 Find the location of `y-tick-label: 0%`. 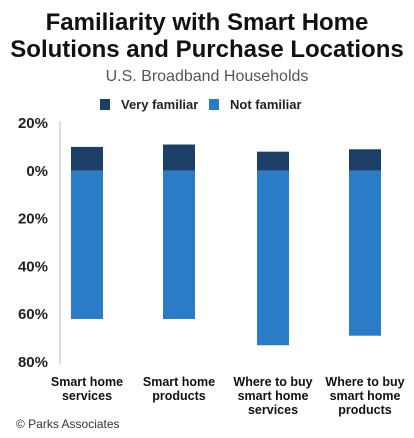

y-tick-label: 0% is located at coordinates (37, 171).